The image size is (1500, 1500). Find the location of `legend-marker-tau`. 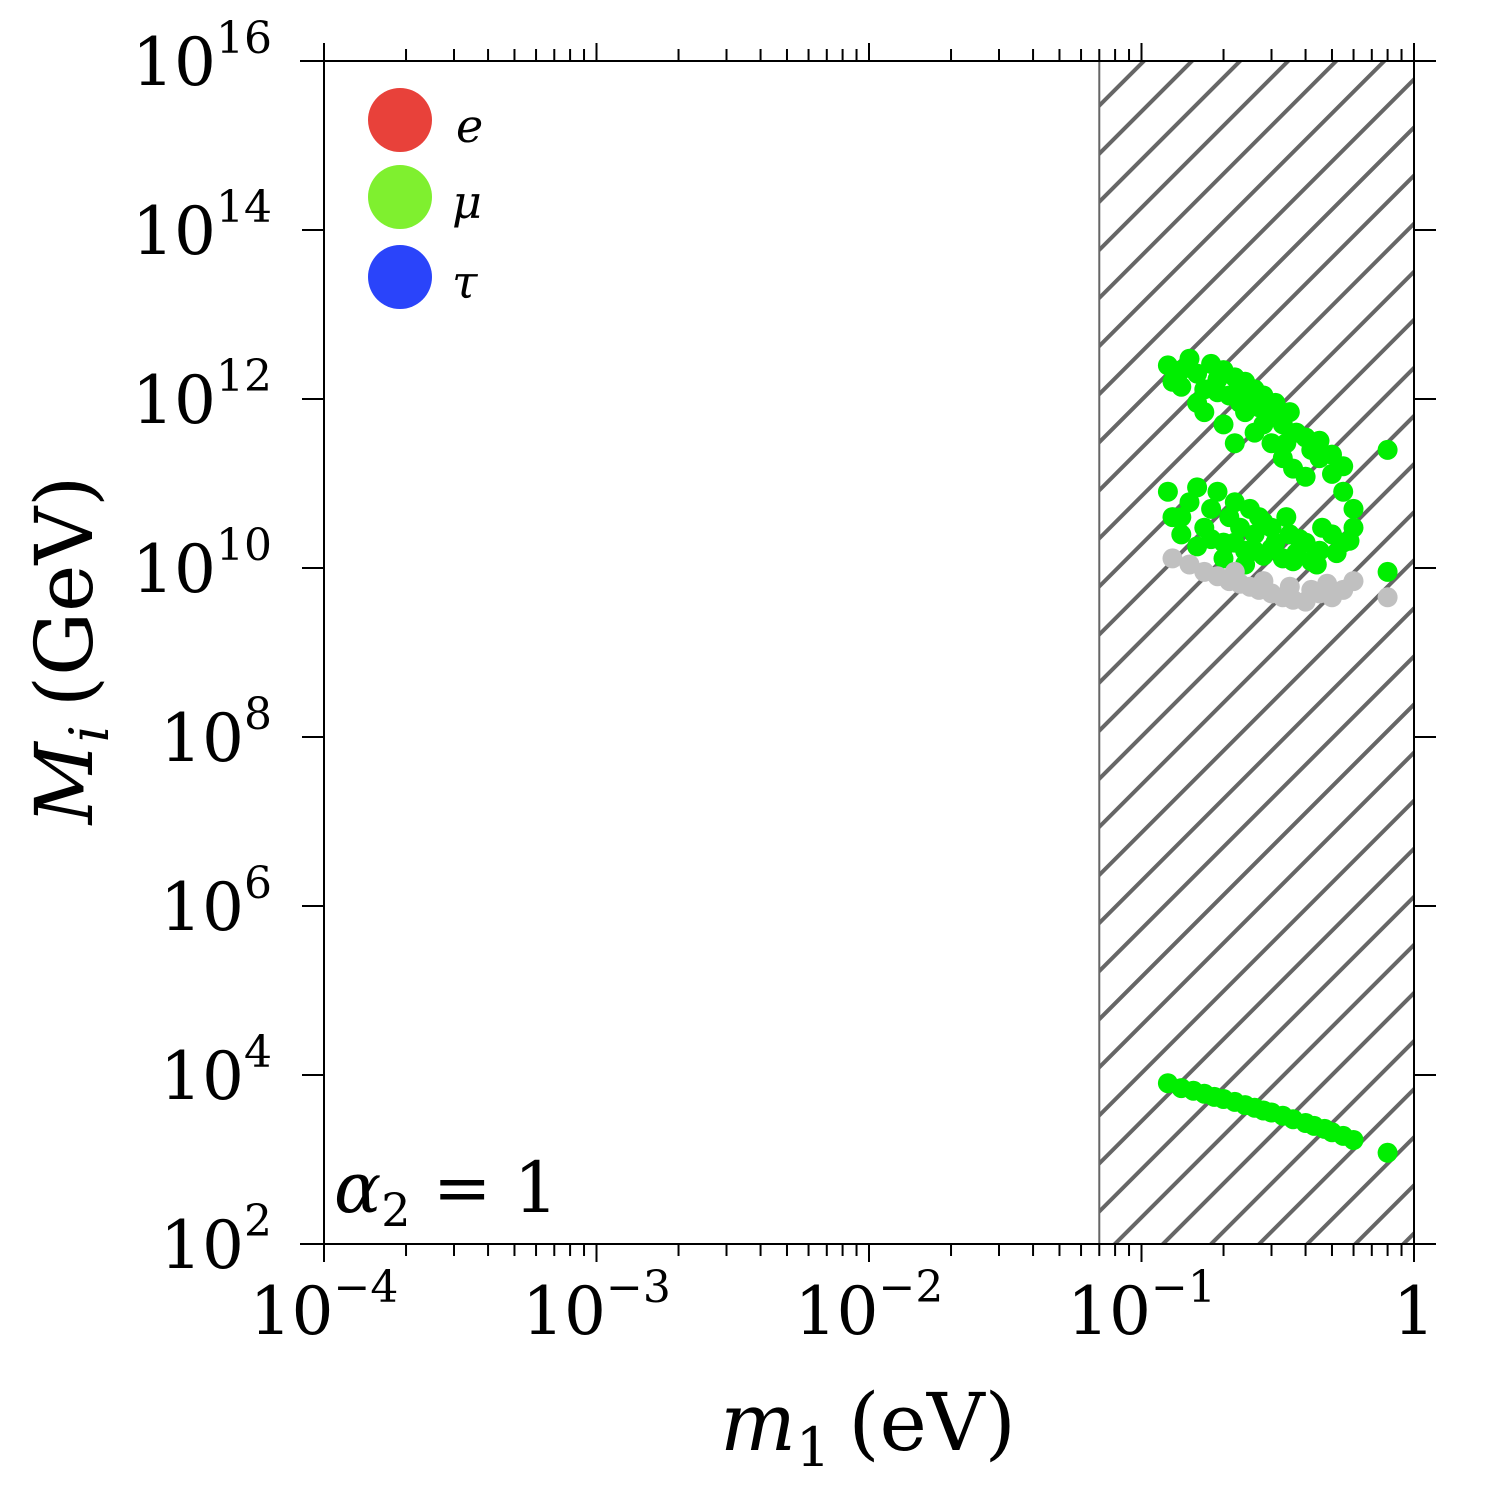

legend-marker-tau is located at coordinates (400, 277).